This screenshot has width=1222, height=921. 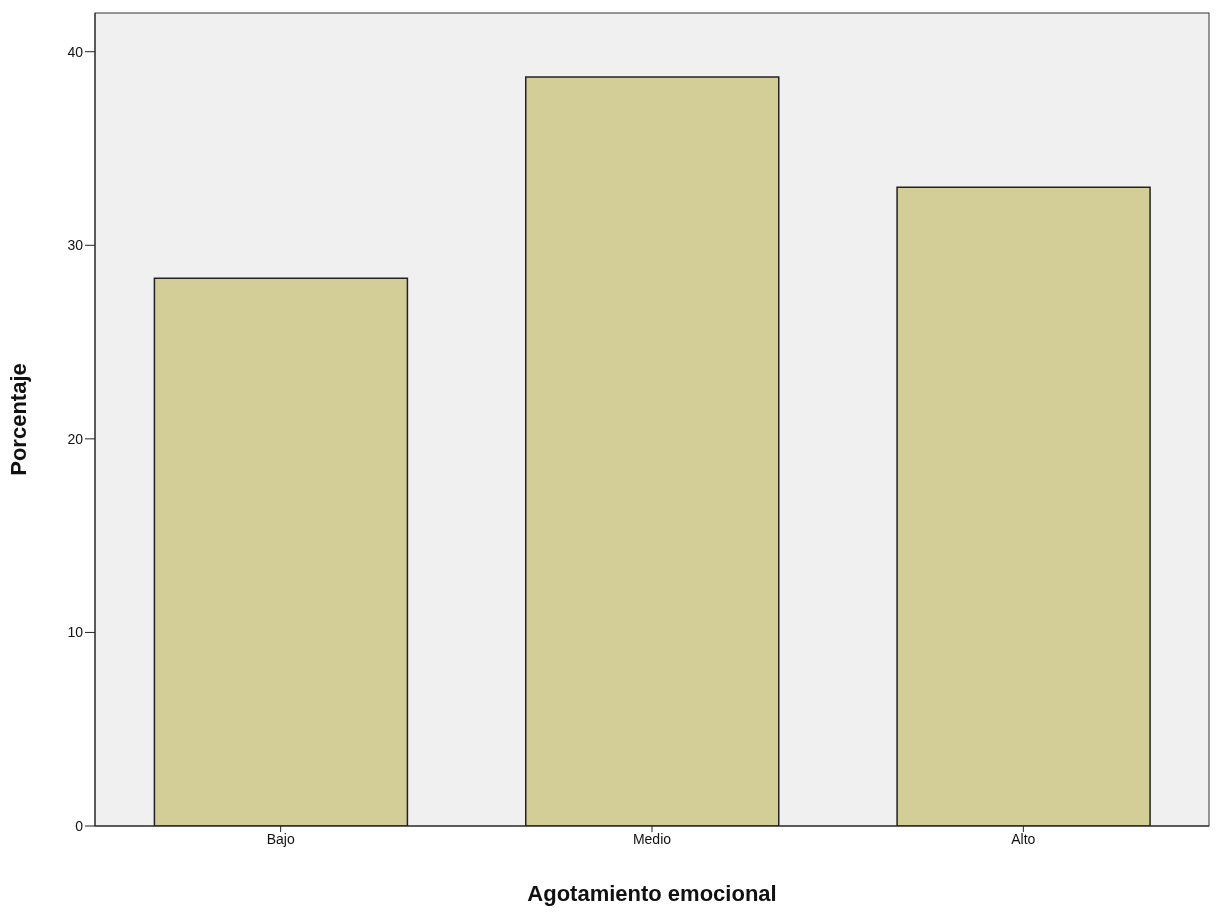 What do you see at coordinates (79, 825) in the screenshot?
I see `y-tick-label: 0` at bounding box center [79, 825].